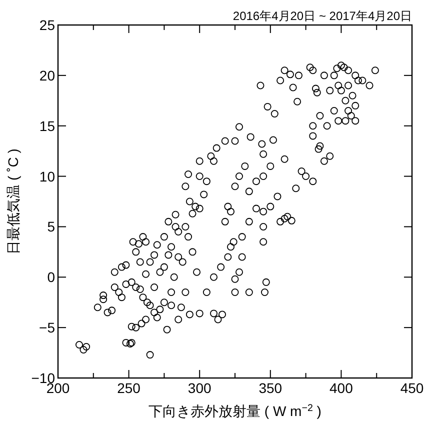 The image size is (427, 424). Describe the element at coordinates (13, 201) in the screenshot. I see `y-axis-title: 日最低気温 ( ˚C )` at that location.